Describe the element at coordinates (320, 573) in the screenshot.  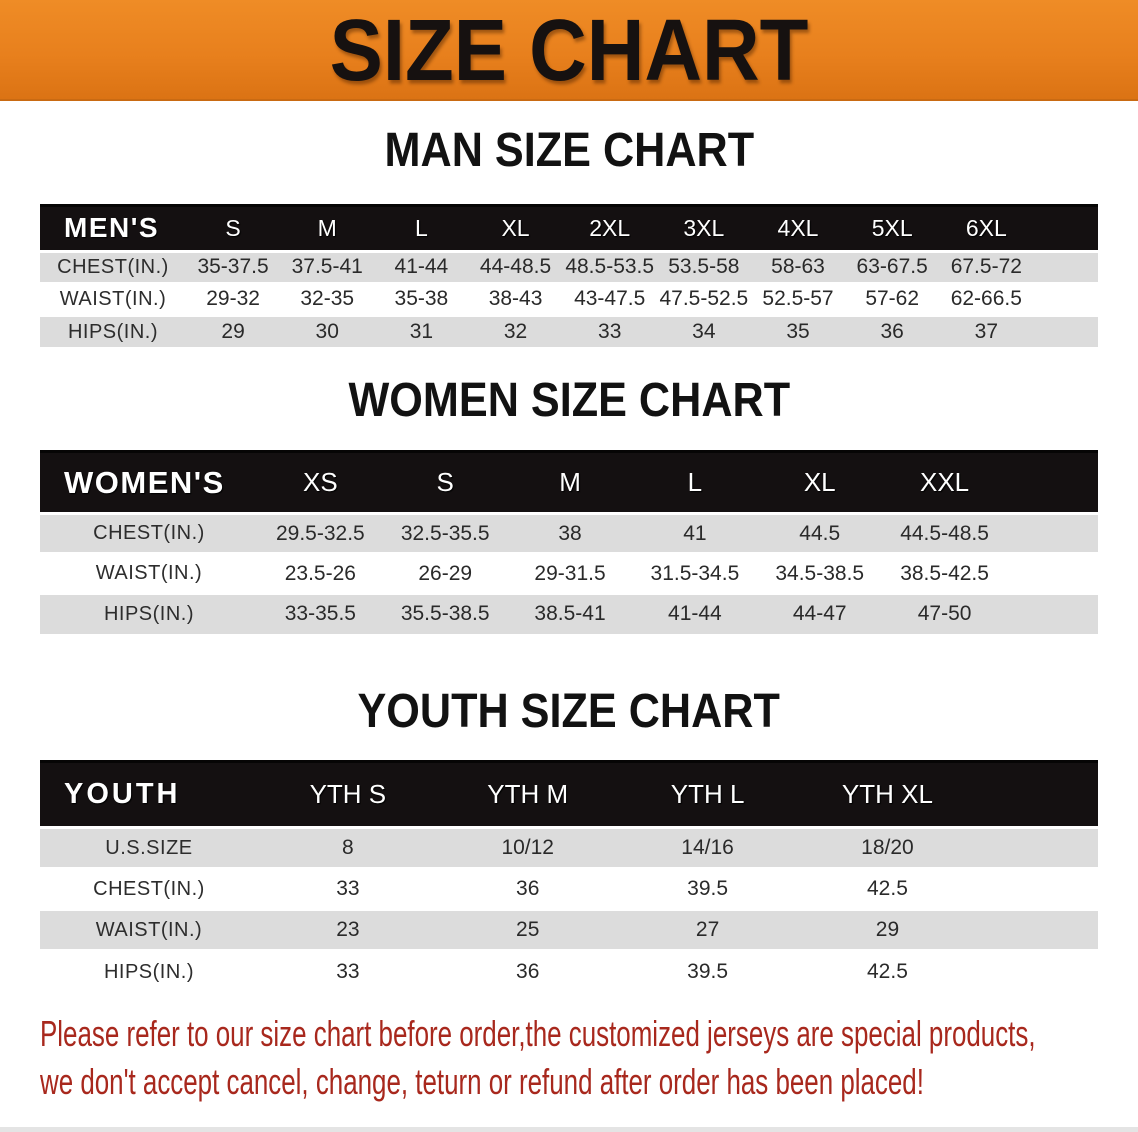
I see `women-value-r1-c0: 23.5-26` at that location.